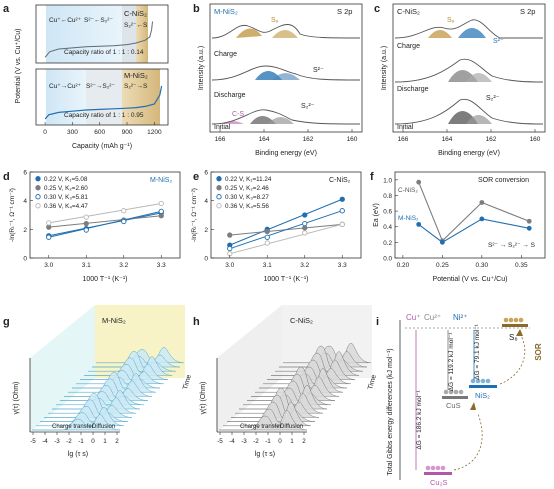  I want to click on top-ratio: Capacity ratio of 1 : 1 : 0.14, so click(104, 52).